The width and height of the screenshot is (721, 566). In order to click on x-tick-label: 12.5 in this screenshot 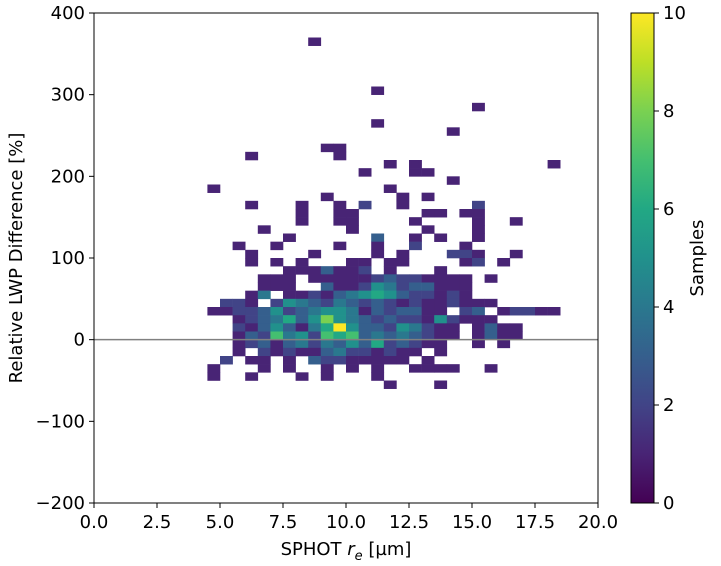, I will do `click(409, 522)`.